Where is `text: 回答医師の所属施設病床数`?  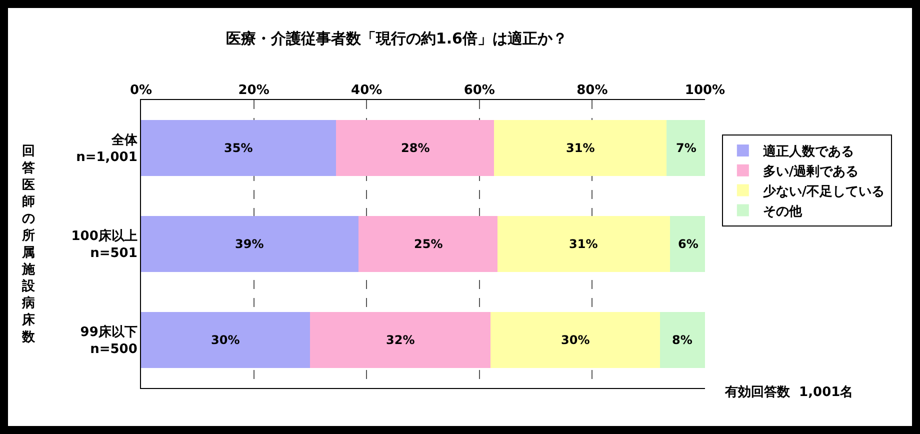
text: 回答医師の所属施設病床数 is located at coordinates (28, 244).